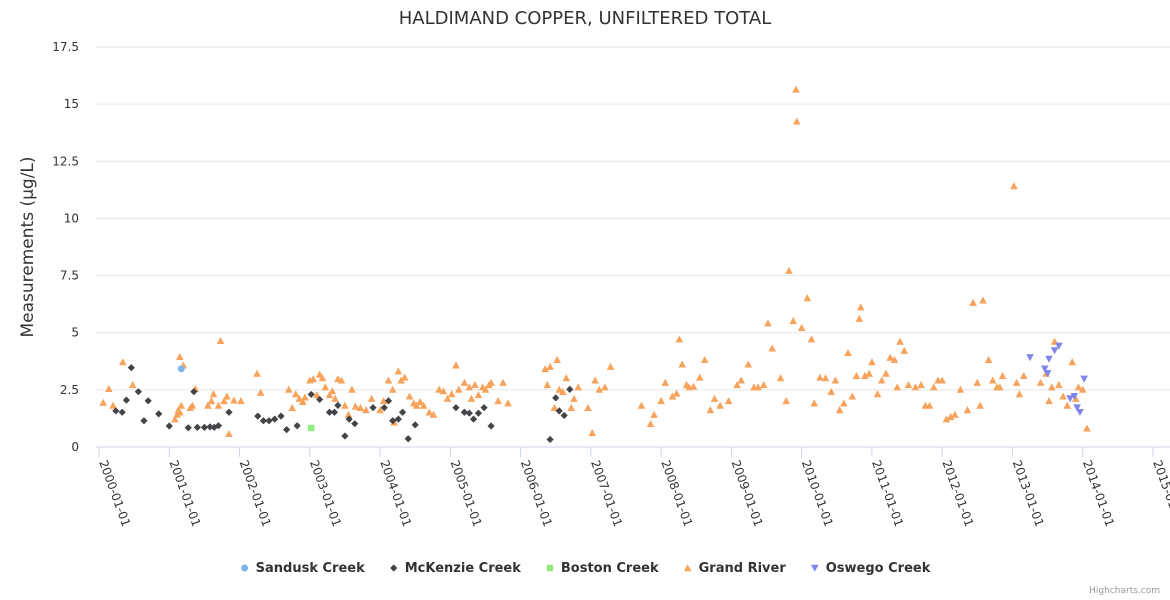 This screenshot has height=600, width=1170. I want to click on legend-symbol-grand-river, so click(687, 568).